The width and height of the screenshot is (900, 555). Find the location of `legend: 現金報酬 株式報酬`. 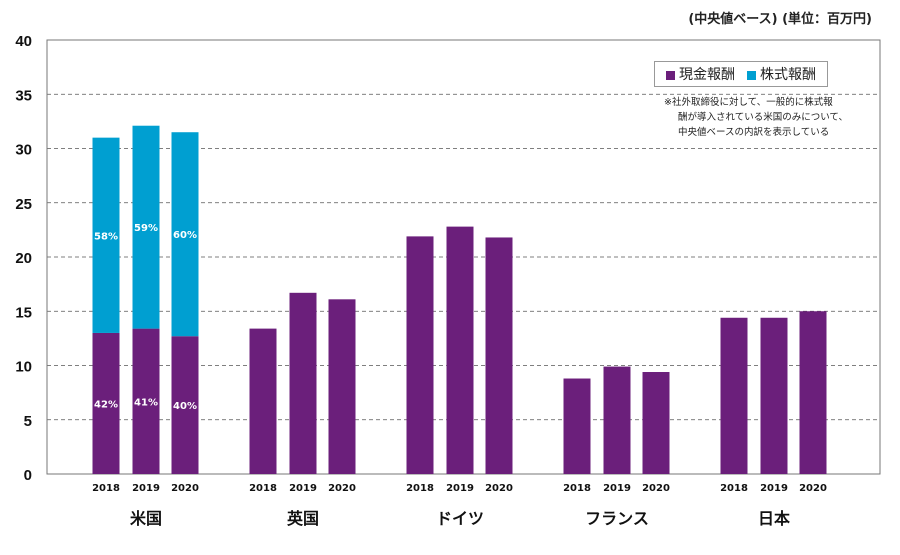

legend: 現金報酬 株式報酬 is located at coordinates (741, 74).